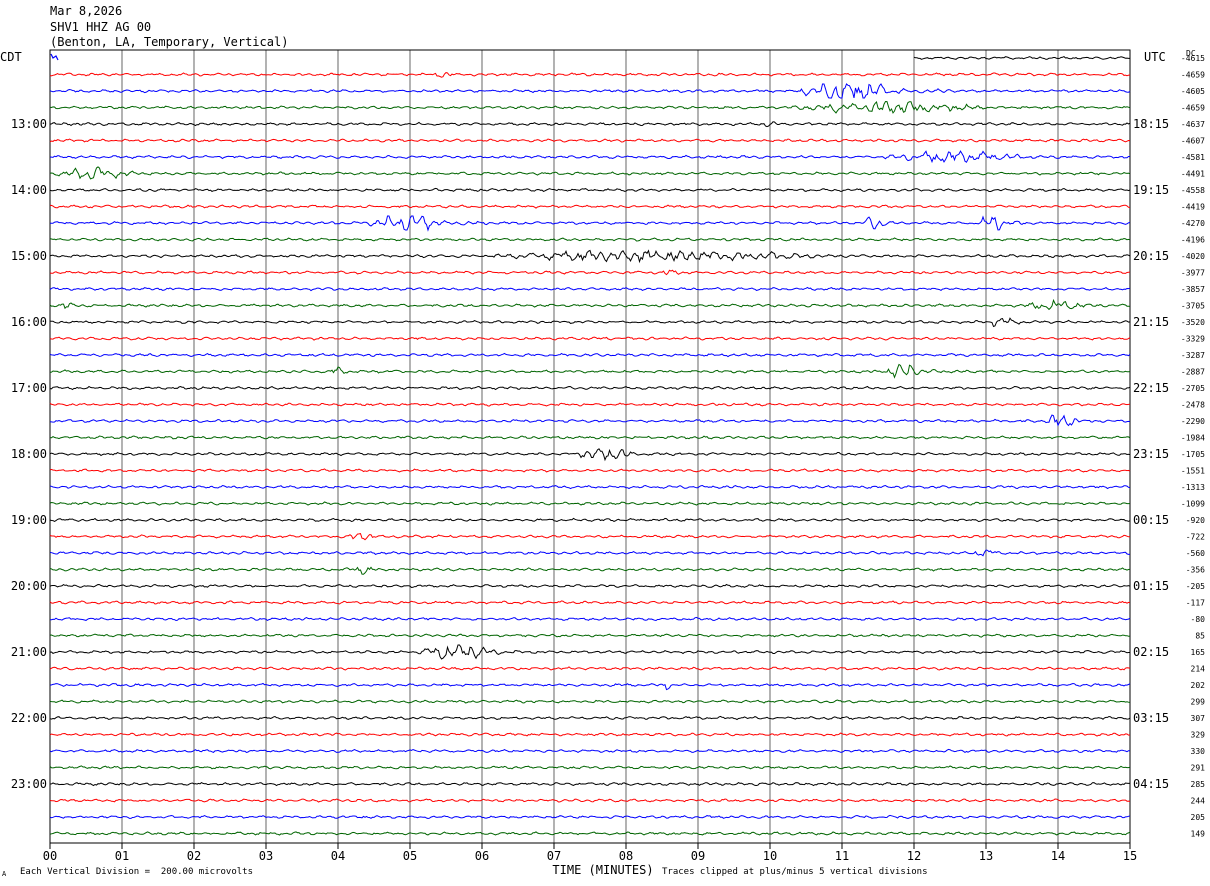 Image resolution: width=1210 pixels, height=886 pixels. What do you see at coordinates (1198, 768) in the screenshot?
I see `dc-offset-label: 291` at bounding box center [1198, 768].